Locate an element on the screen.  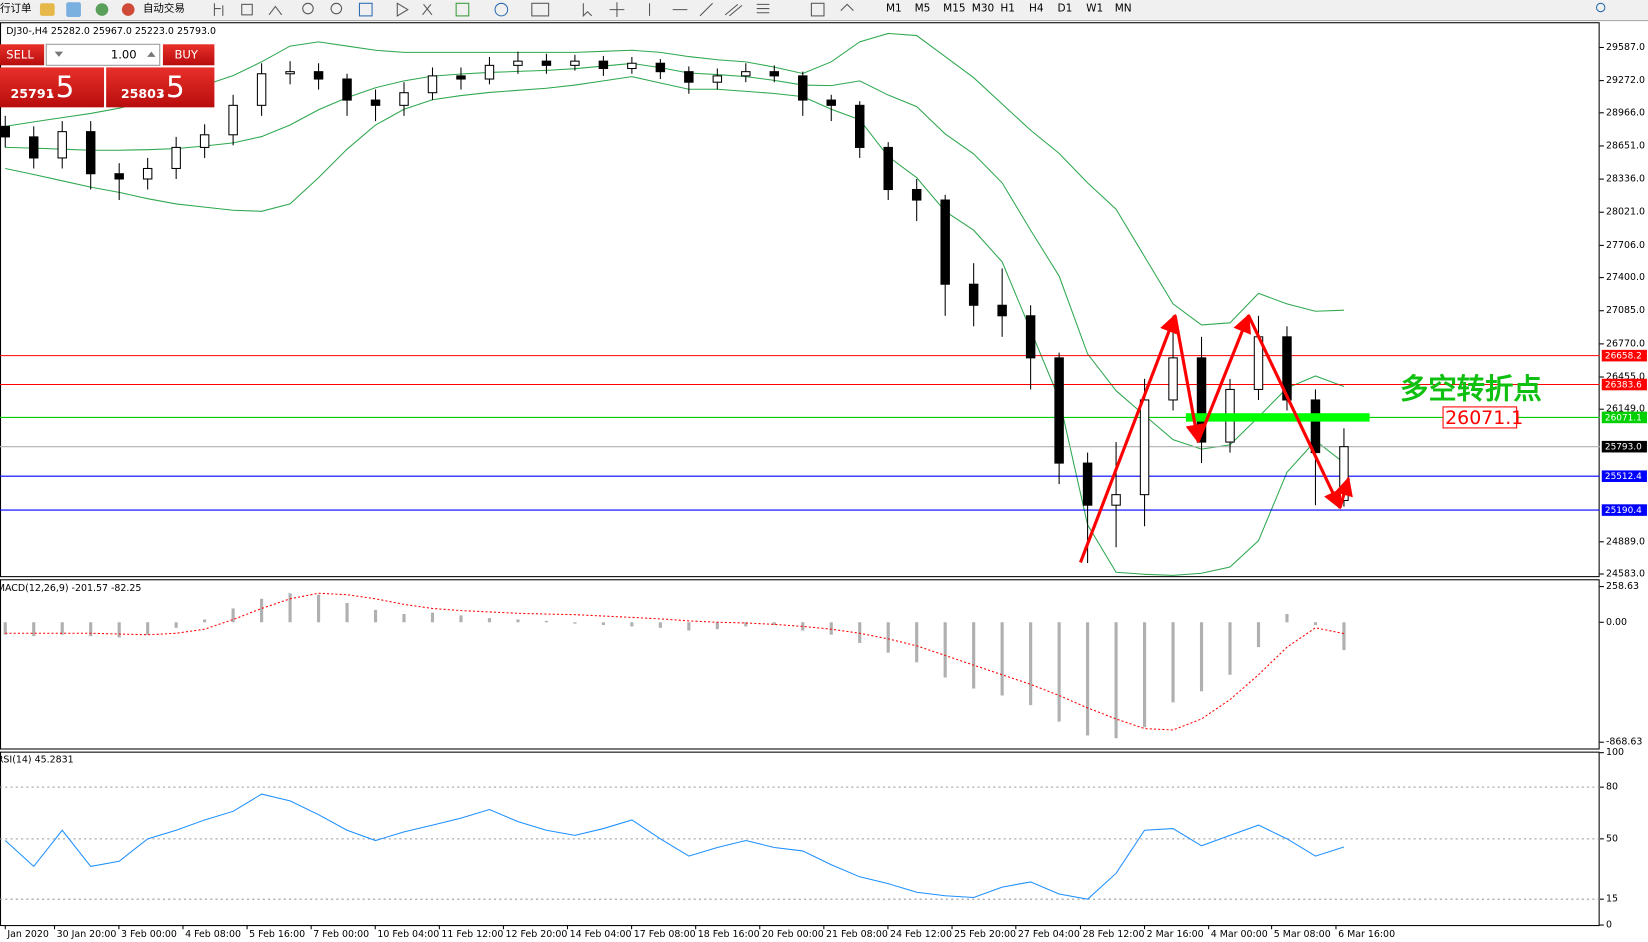
price-level-label: 26383.6 is located at coordinates (1623, 386).